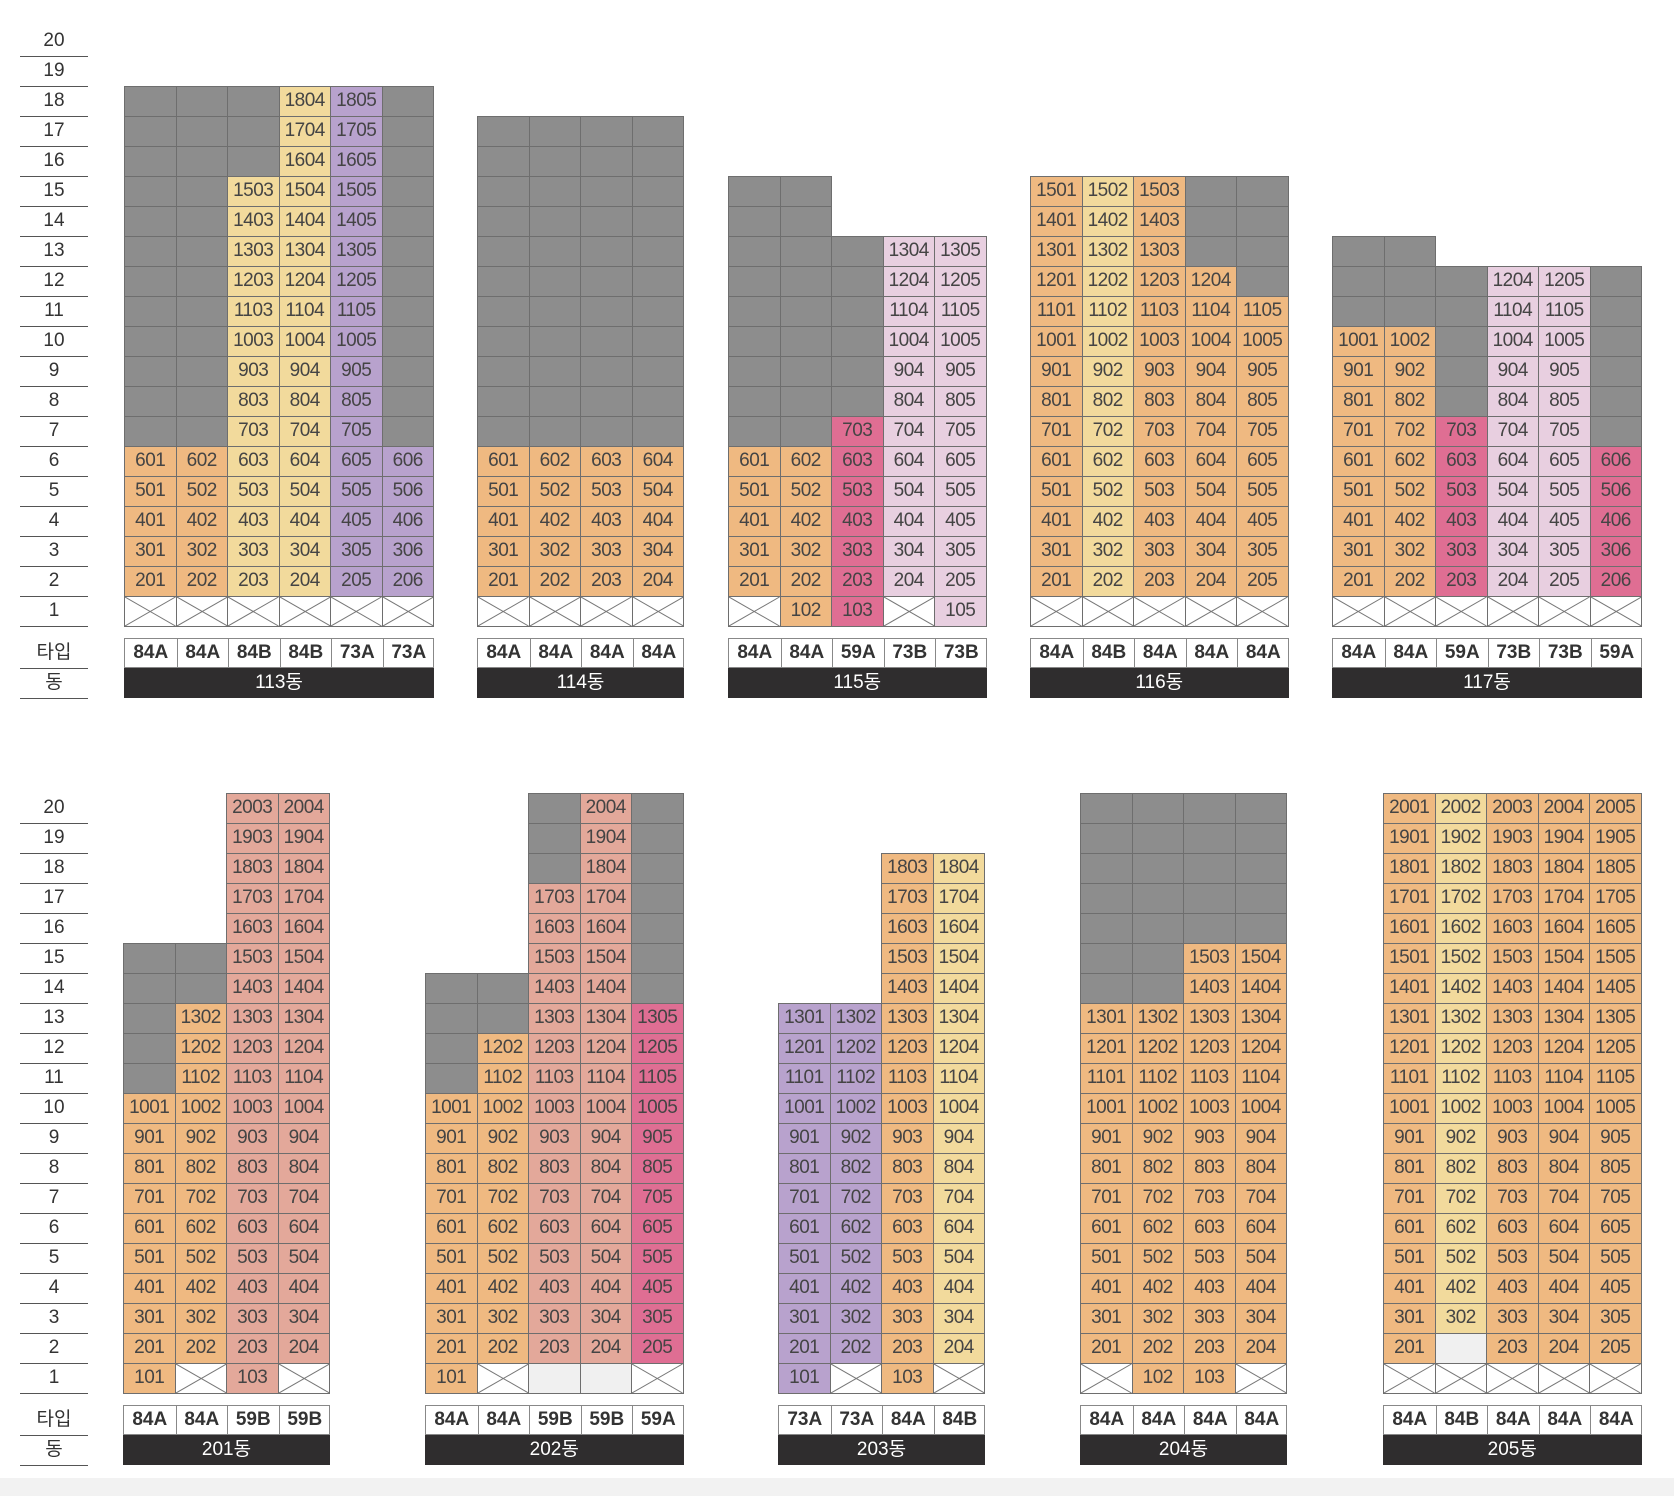  What do you see at coordinates (226, 1450) in the screenshot?
I see `building-name-bar: 201동` at bounding box center [226, 1450].